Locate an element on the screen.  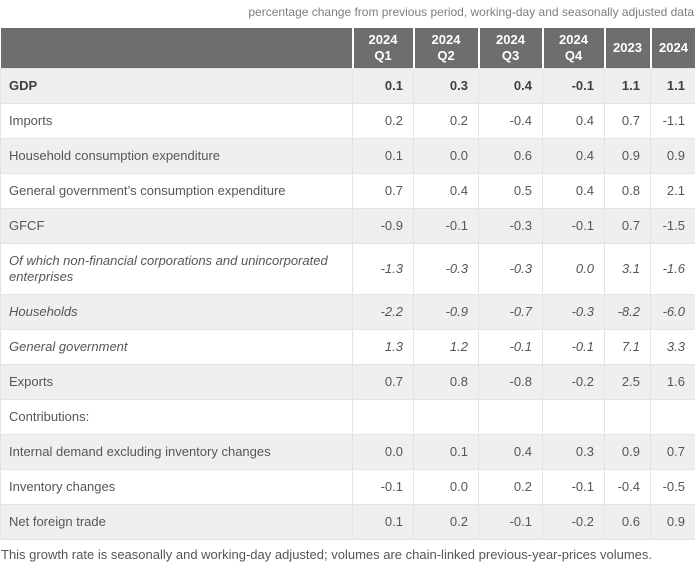
value-cell: 3.1 is located at coordinates (628, 268).